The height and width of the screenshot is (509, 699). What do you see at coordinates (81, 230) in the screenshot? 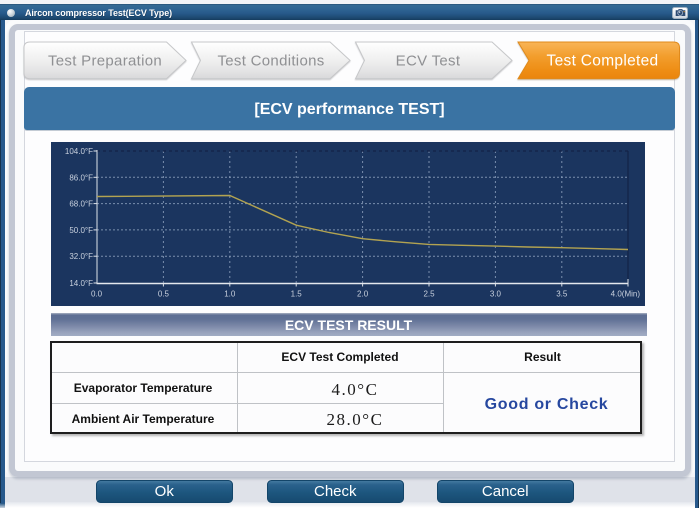
I see `svg-text: 50.0°F` at bounding box center [81, 230].